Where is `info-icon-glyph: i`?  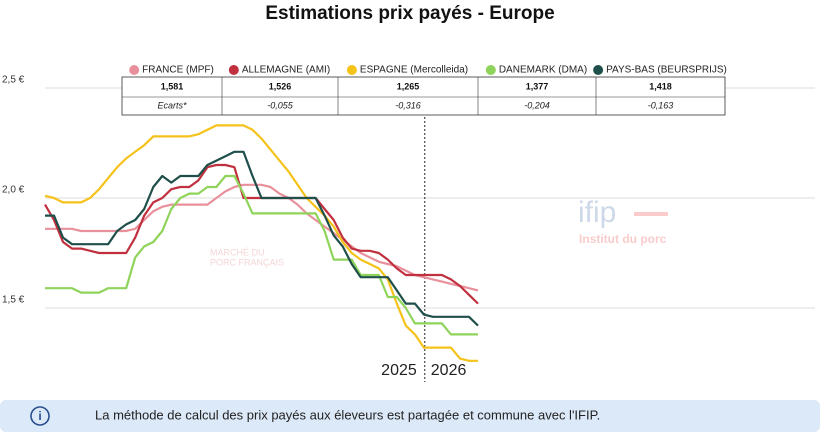
info-icon-glyph: i is located at coordinates (39, 416).